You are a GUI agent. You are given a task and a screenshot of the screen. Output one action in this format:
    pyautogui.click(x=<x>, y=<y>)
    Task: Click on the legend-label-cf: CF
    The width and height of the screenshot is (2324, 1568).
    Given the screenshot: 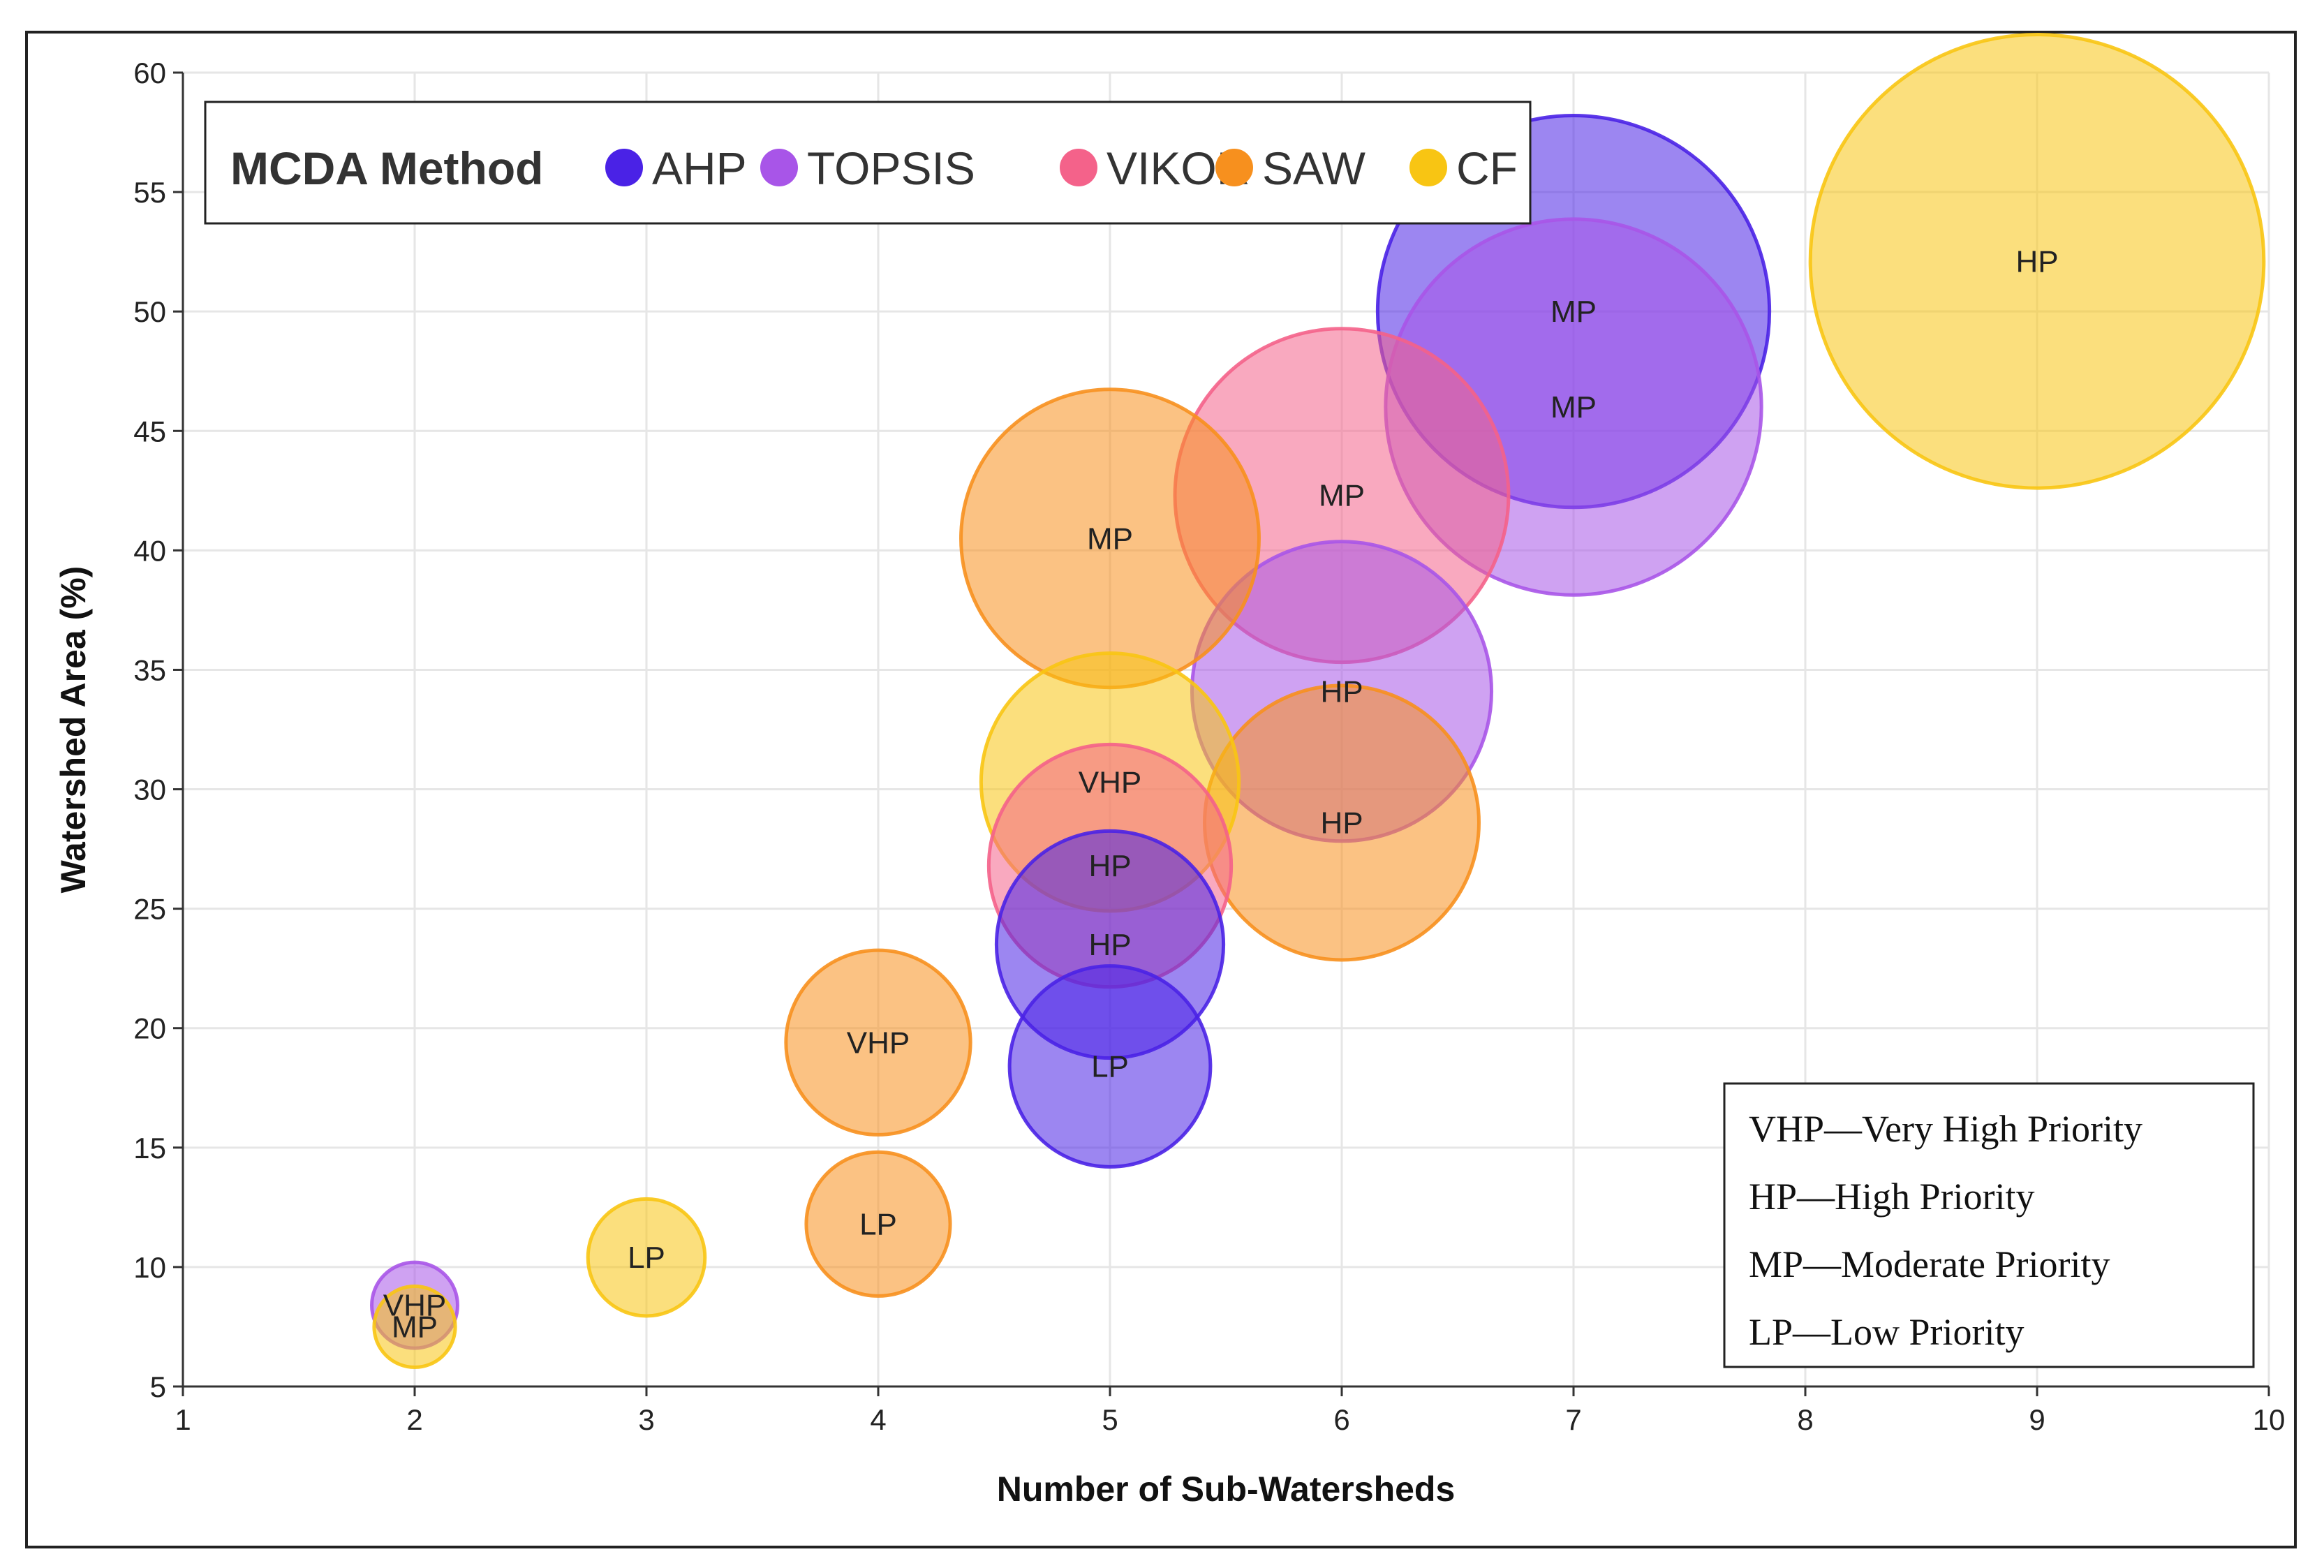 What is the action you would take?
    pyautogui.click(x=1487, y=168)
    